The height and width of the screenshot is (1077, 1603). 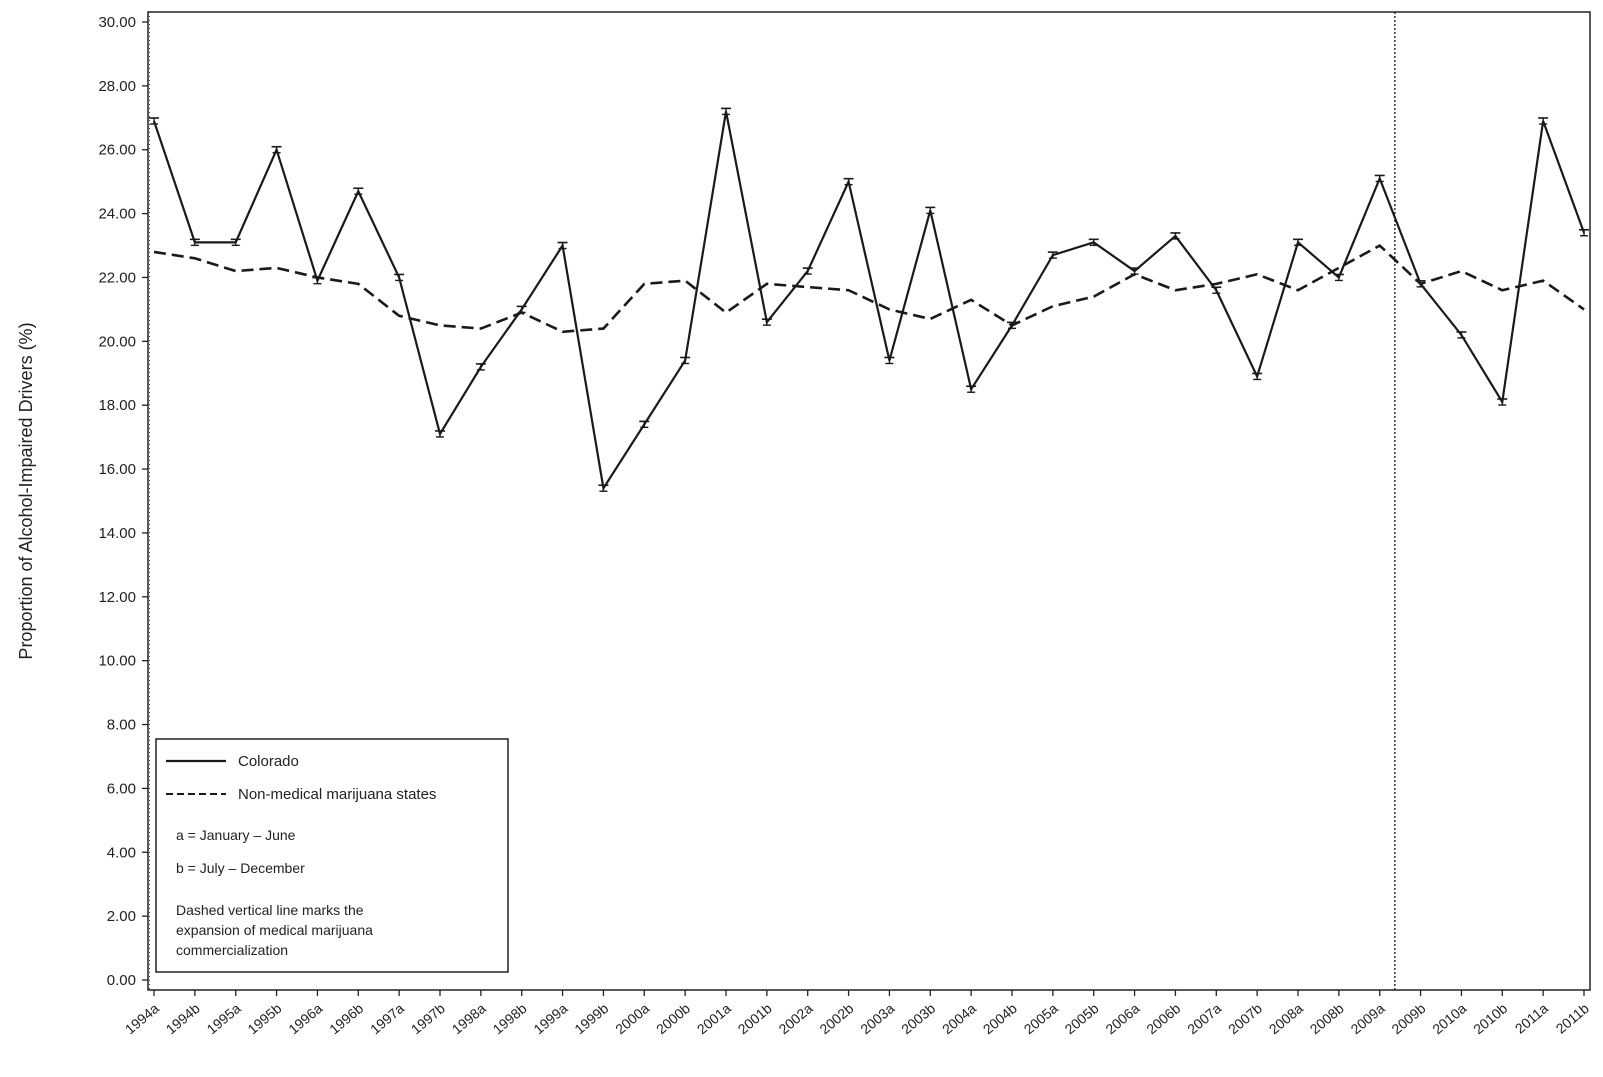 I want to click on y-tick-label: 14.00, so click(x=117, y=533).